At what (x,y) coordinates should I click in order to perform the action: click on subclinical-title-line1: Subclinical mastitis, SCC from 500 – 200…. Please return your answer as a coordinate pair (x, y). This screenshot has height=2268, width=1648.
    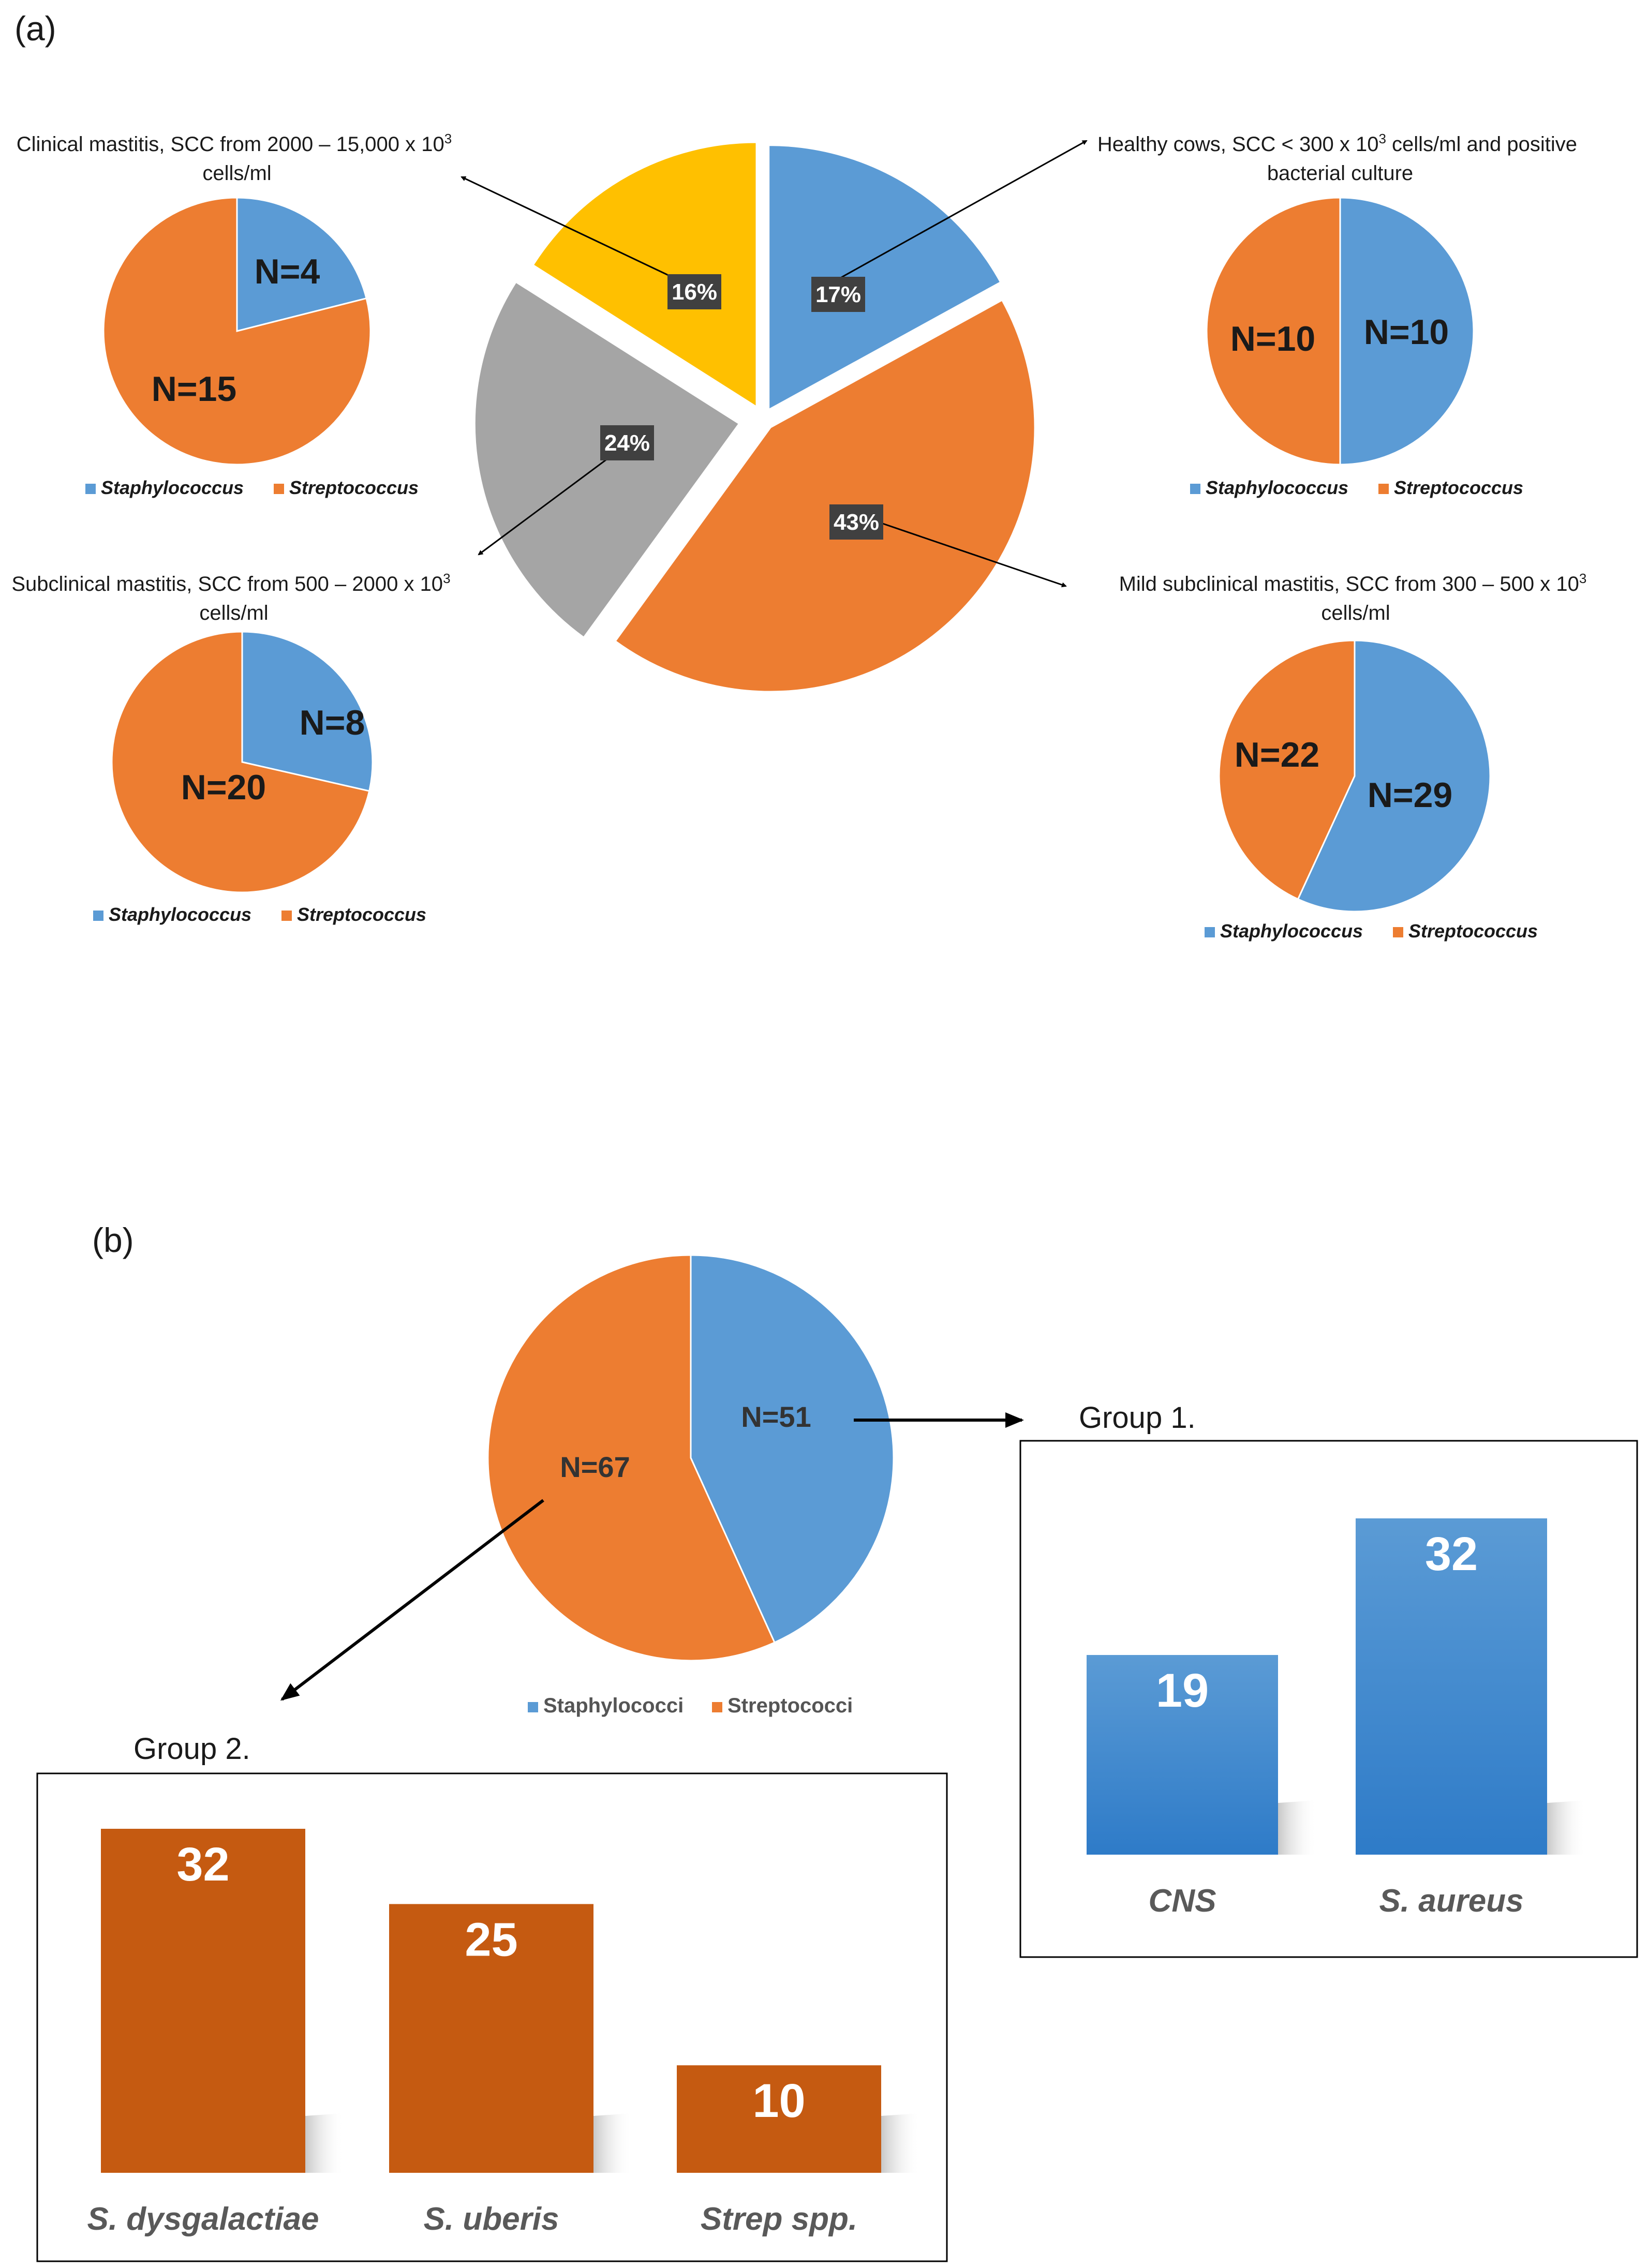
    Looking at the image, I should click on (230, 583).